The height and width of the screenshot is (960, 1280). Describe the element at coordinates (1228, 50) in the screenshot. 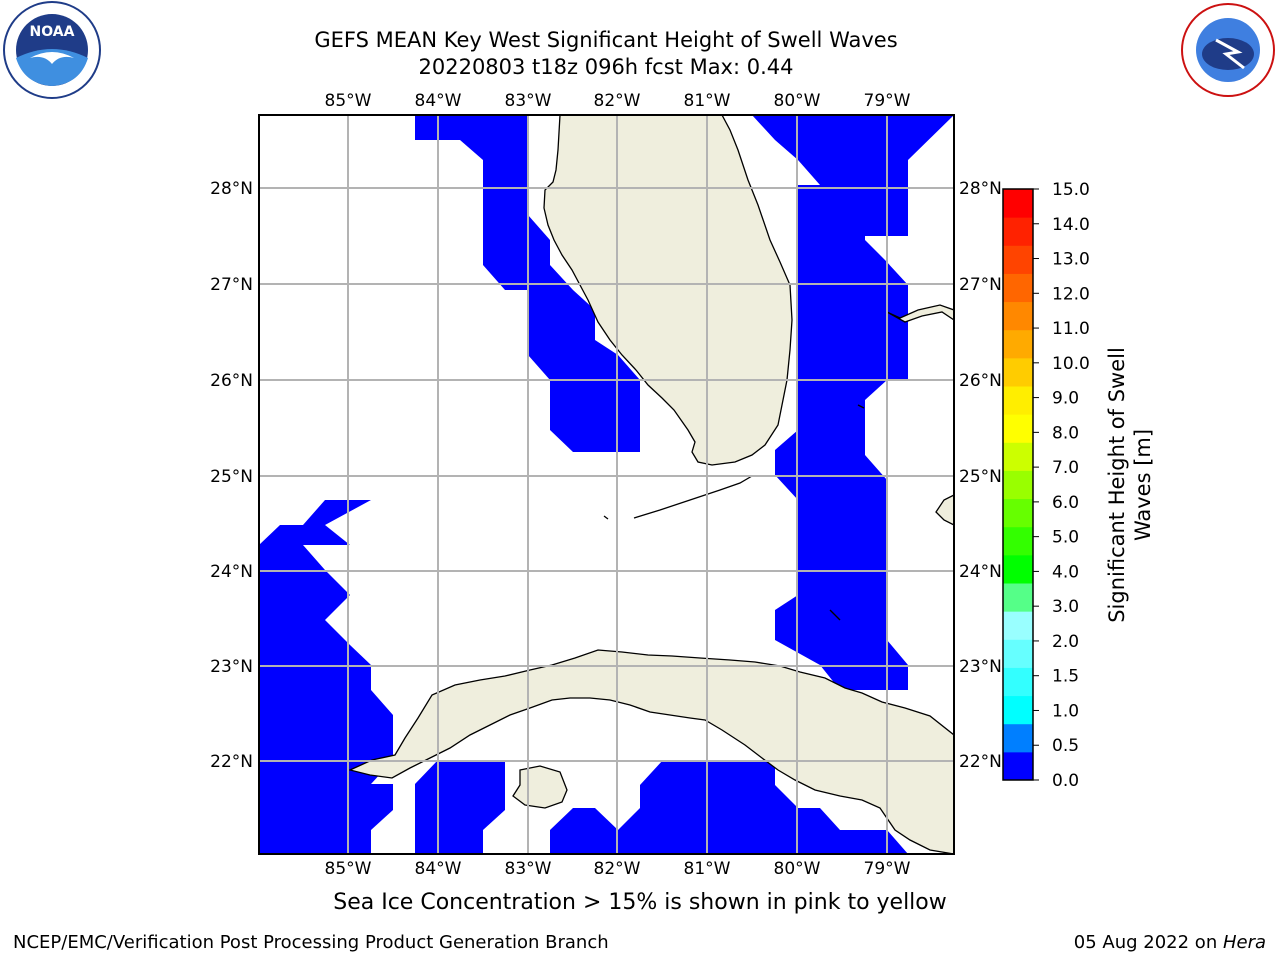

I see `nws-logo` at that location.